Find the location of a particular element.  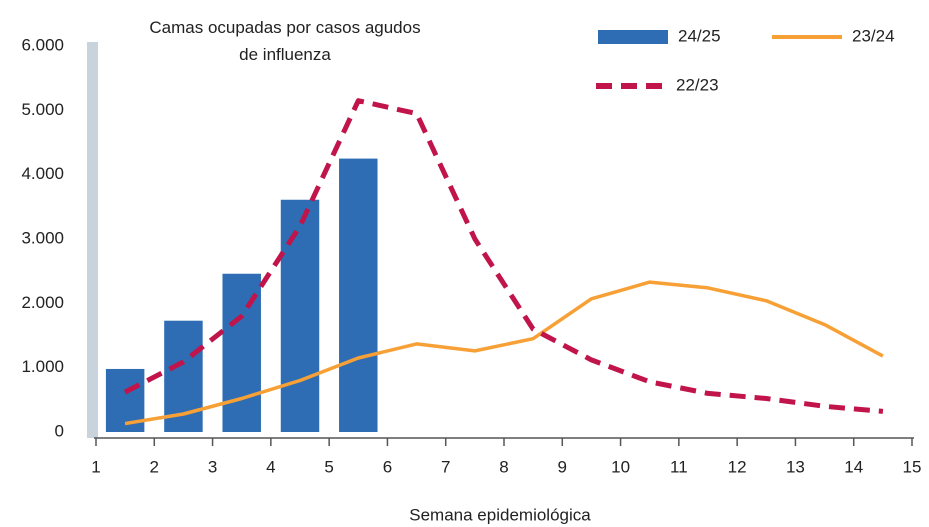

legend-label: 23/24 is located at coordinates (873, 35).